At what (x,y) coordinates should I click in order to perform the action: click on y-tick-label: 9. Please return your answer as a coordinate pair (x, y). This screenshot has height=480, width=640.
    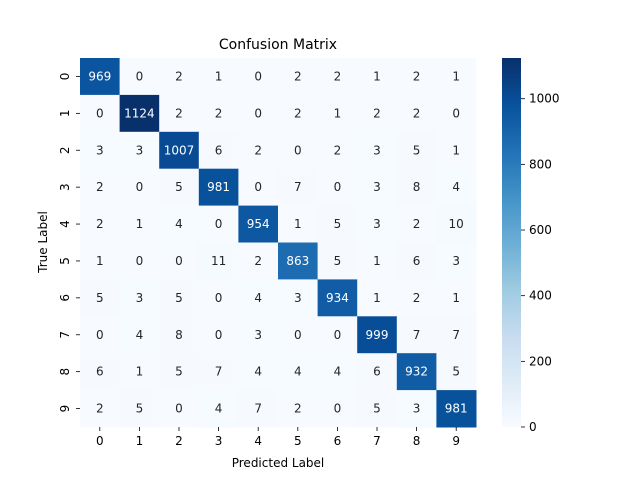
    Looking at the image, I should click on (65, 409).